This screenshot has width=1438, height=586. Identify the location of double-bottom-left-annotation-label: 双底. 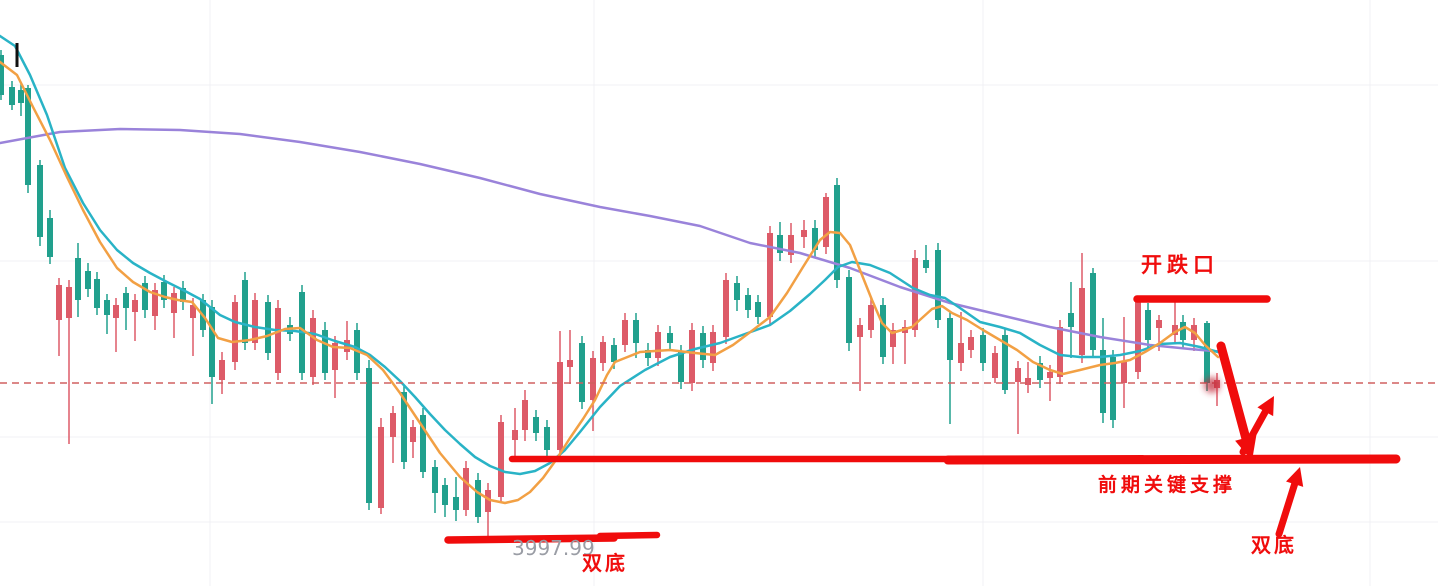
(605, 563).